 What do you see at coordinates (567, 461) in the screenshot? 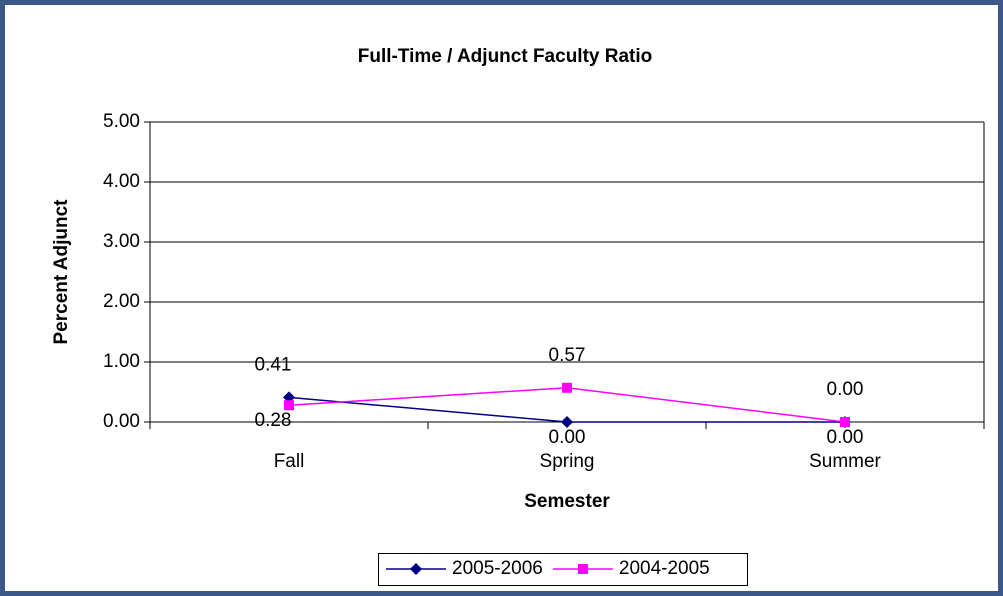
I see `x-tick-label: Spring` at bounding box center [567, 461].